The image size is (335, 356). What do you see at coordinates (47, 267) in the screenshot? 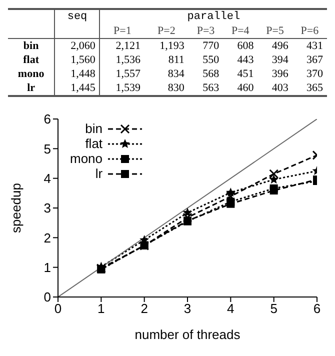
I see `y-tick-label: 1` at bounding box center [47, 267].